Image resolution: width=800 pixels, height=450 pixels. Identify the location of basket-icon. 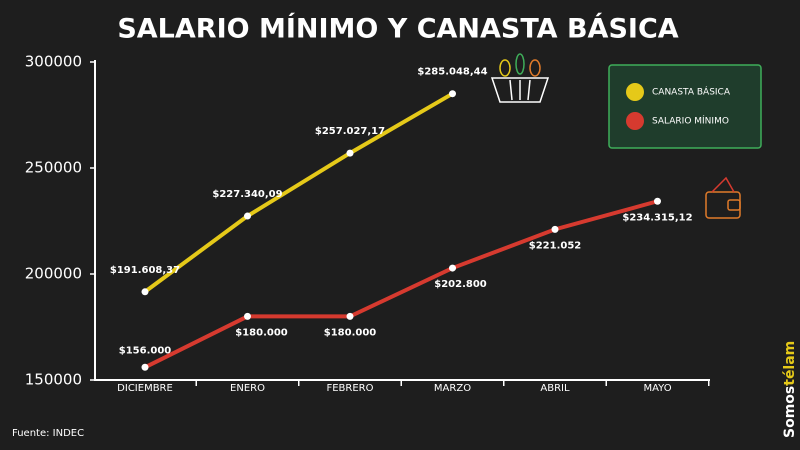
(520, 78).